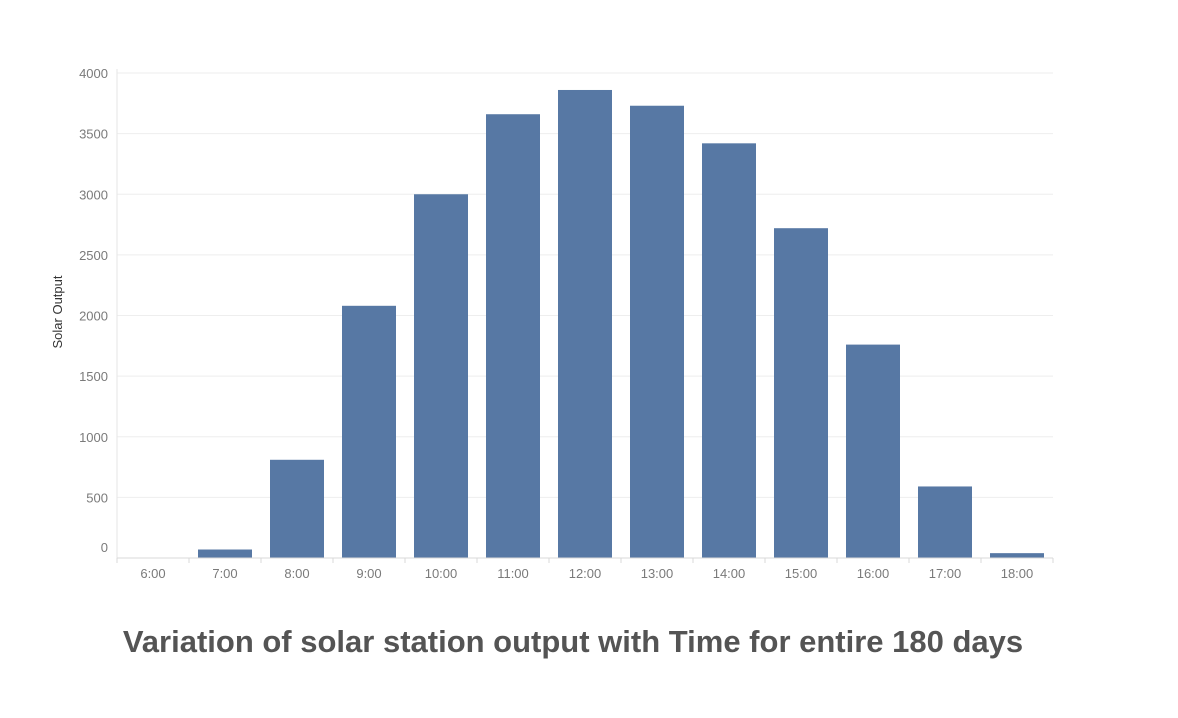 This screenshot has height=718, width=1178. I want to click on x-tick-label: 12:00, so click(585, 573).